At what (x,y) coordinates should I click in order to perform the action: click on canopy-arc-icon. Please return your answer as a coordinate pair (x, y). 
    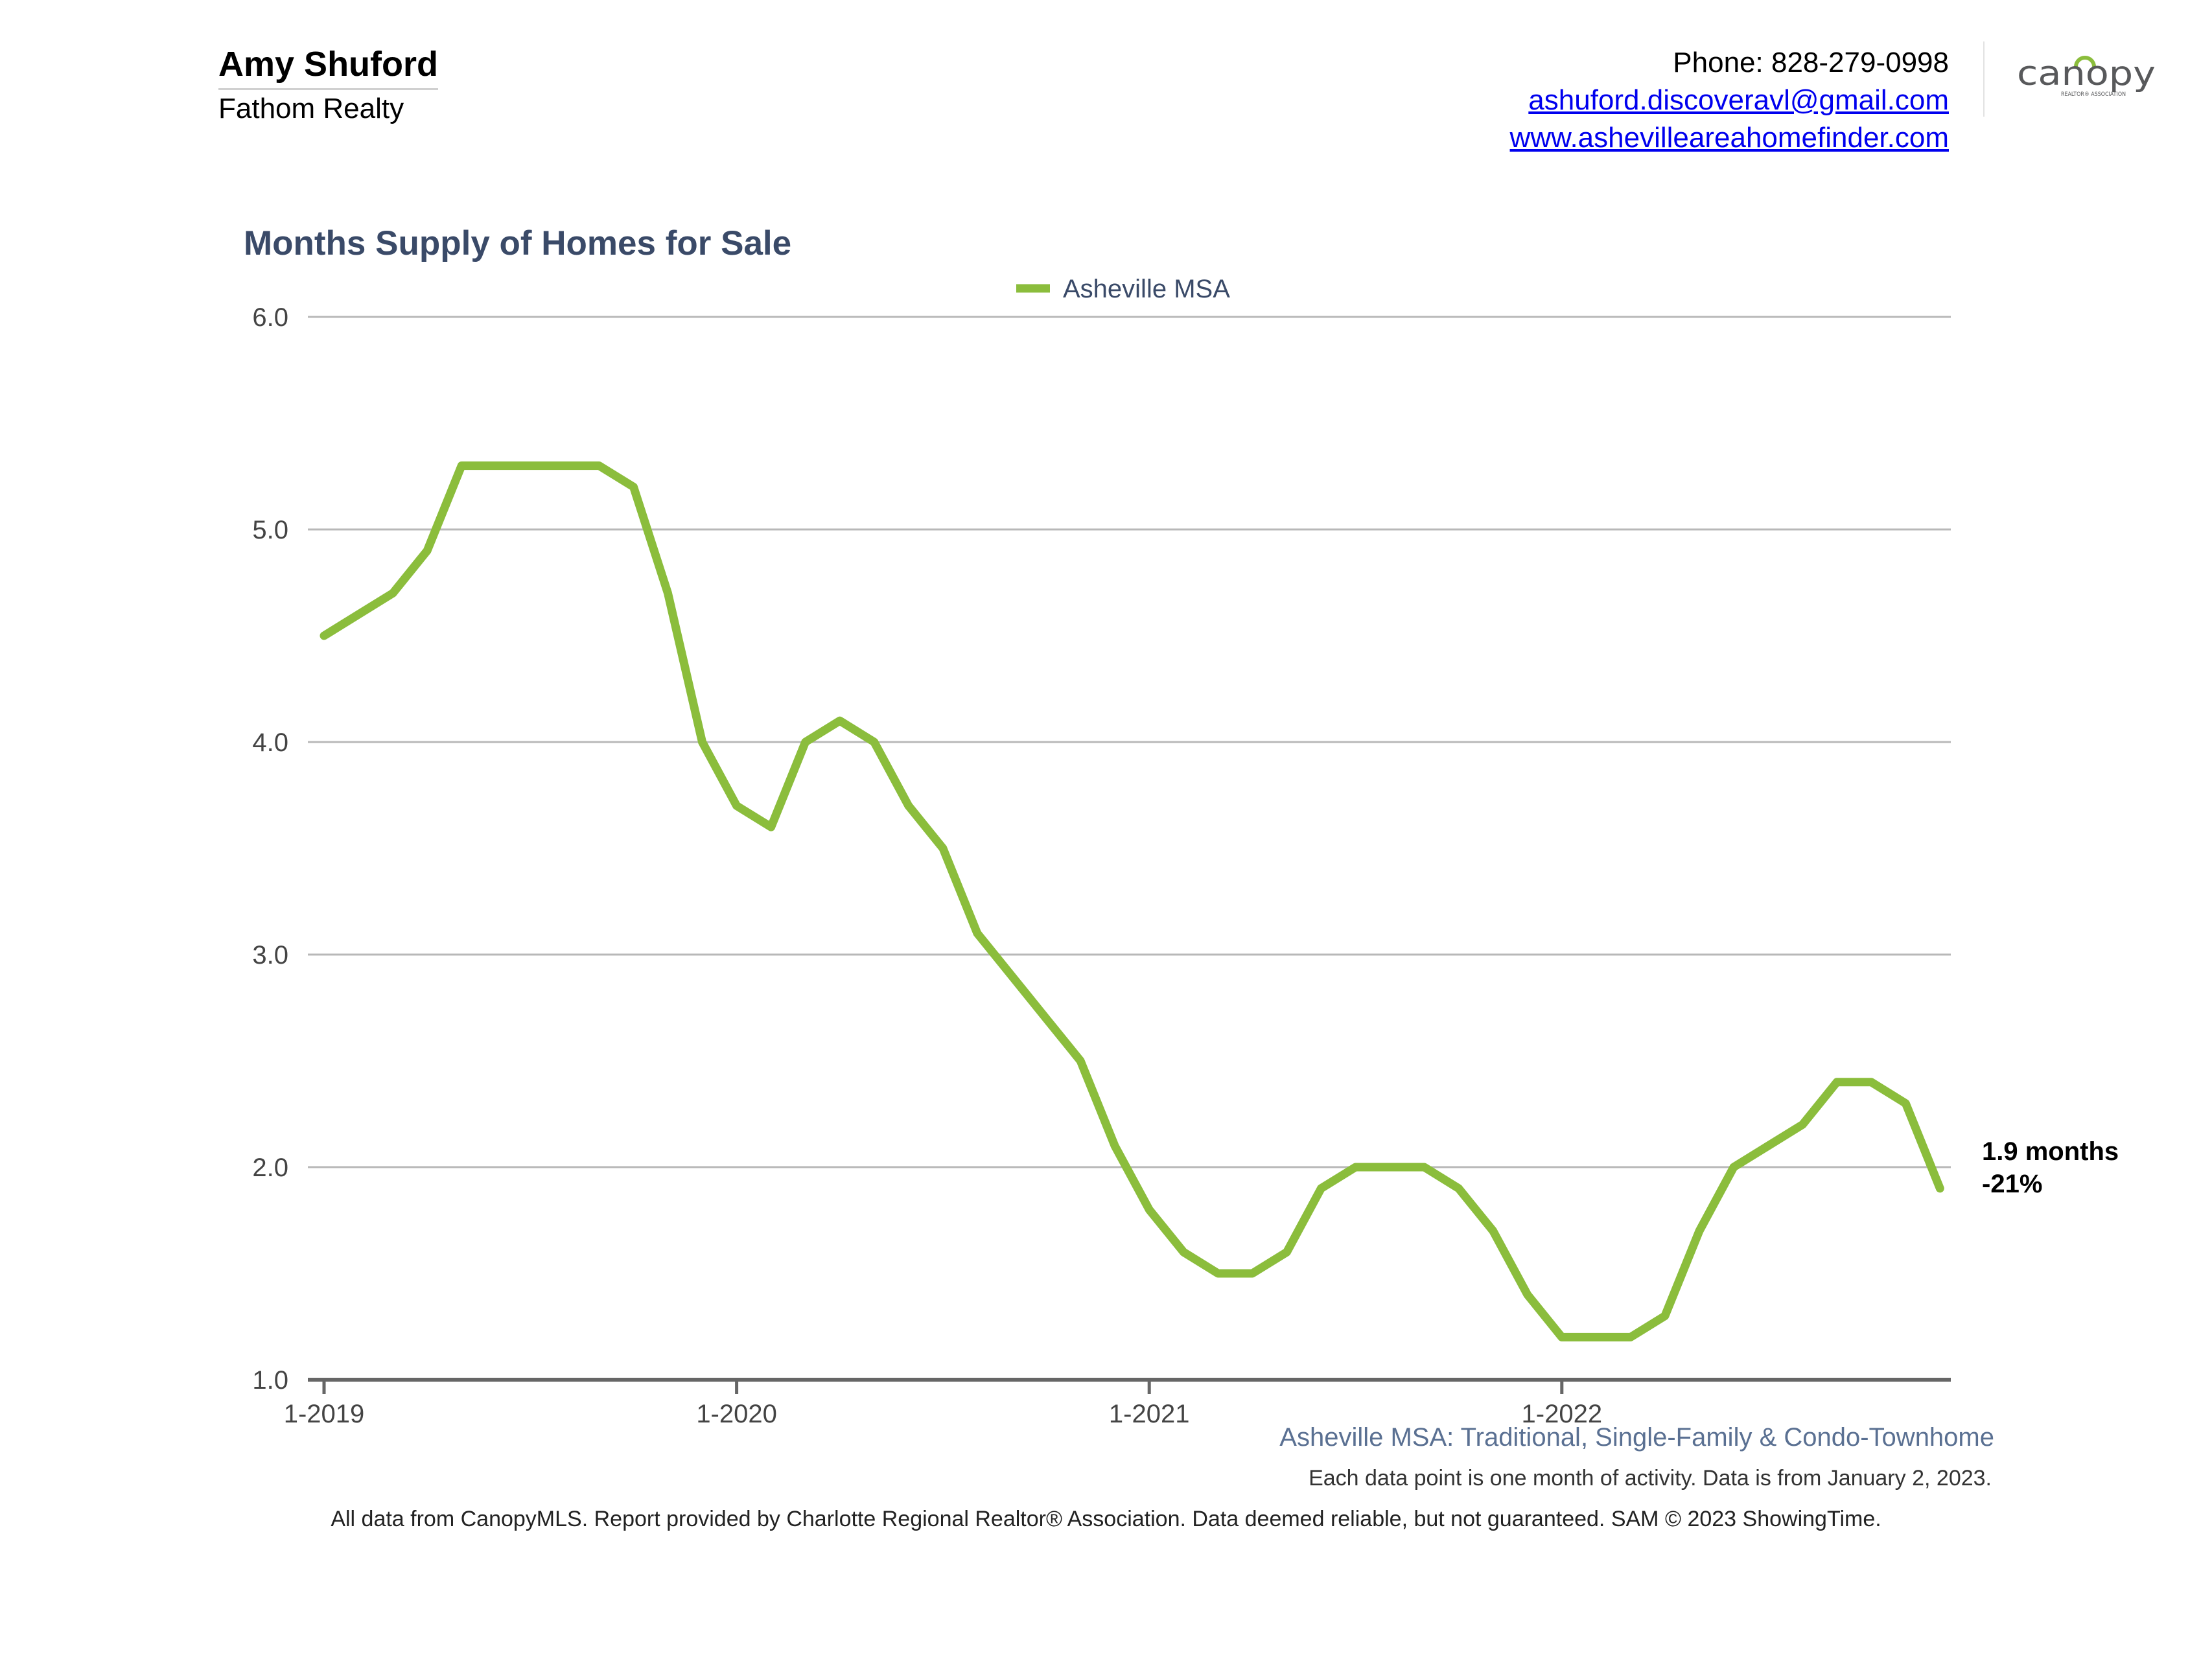
    Looking at the image, I should click on (2085, 63).